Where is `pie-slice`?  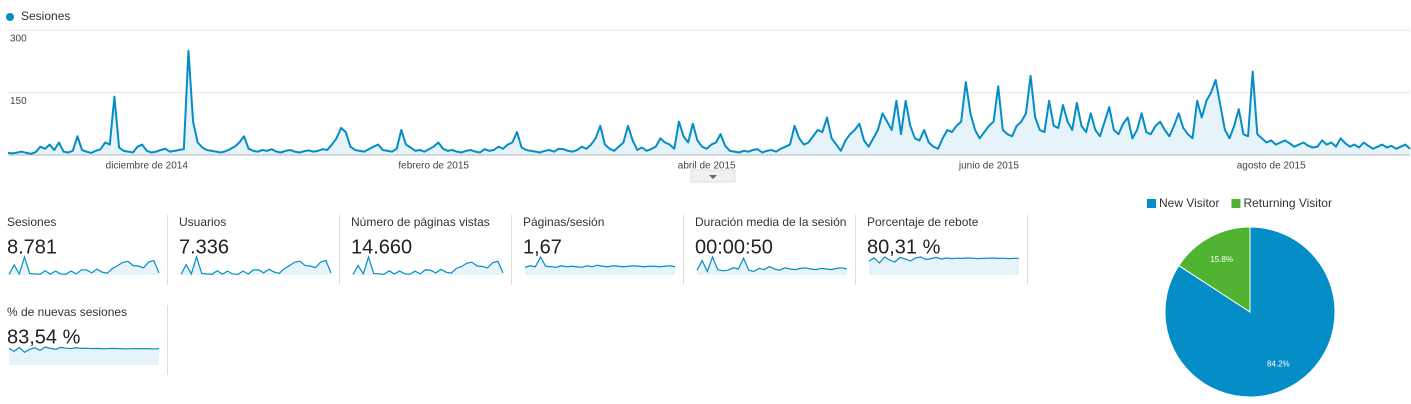
pie-slice is located at coordinates (1214, 269).